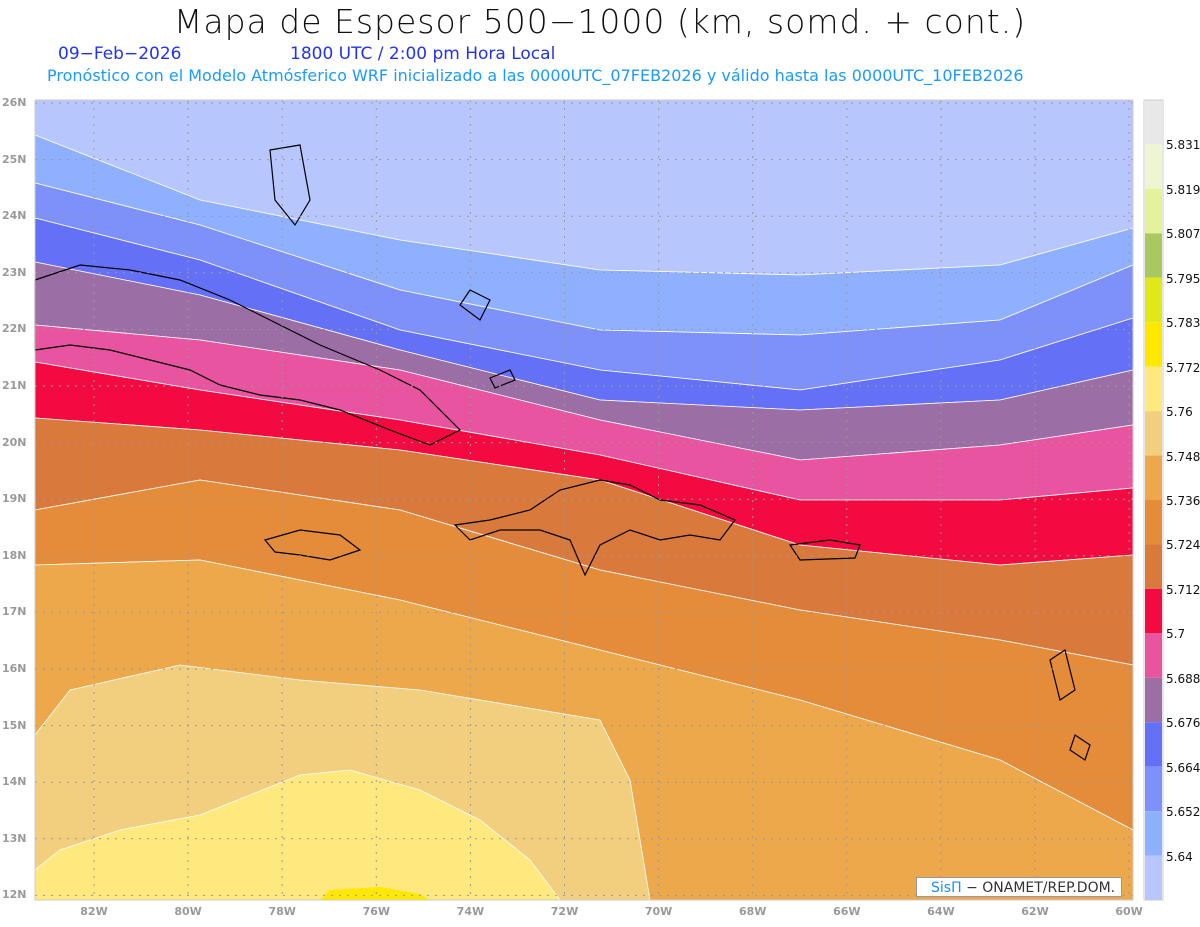 Image resolution: width=1200 pixels, height=927 pixels. I want to click on sispi-logo: SisΠ, so click(946, 888).